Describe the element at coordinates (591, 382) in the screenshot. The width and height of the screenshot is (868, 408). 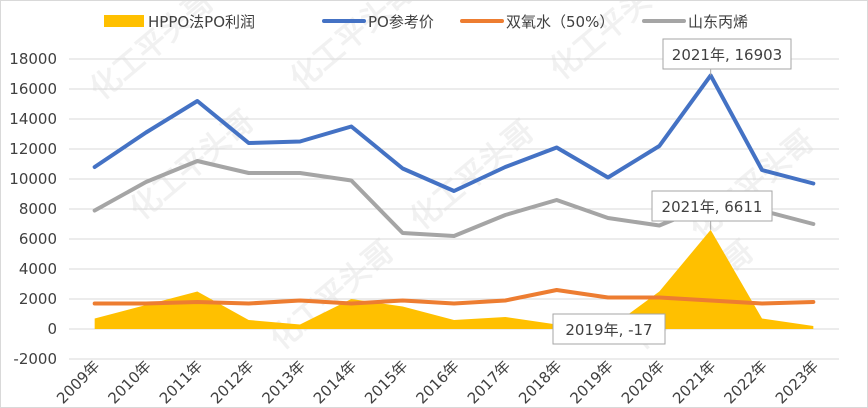
I see `x-tick-label: 2019年` at that location.